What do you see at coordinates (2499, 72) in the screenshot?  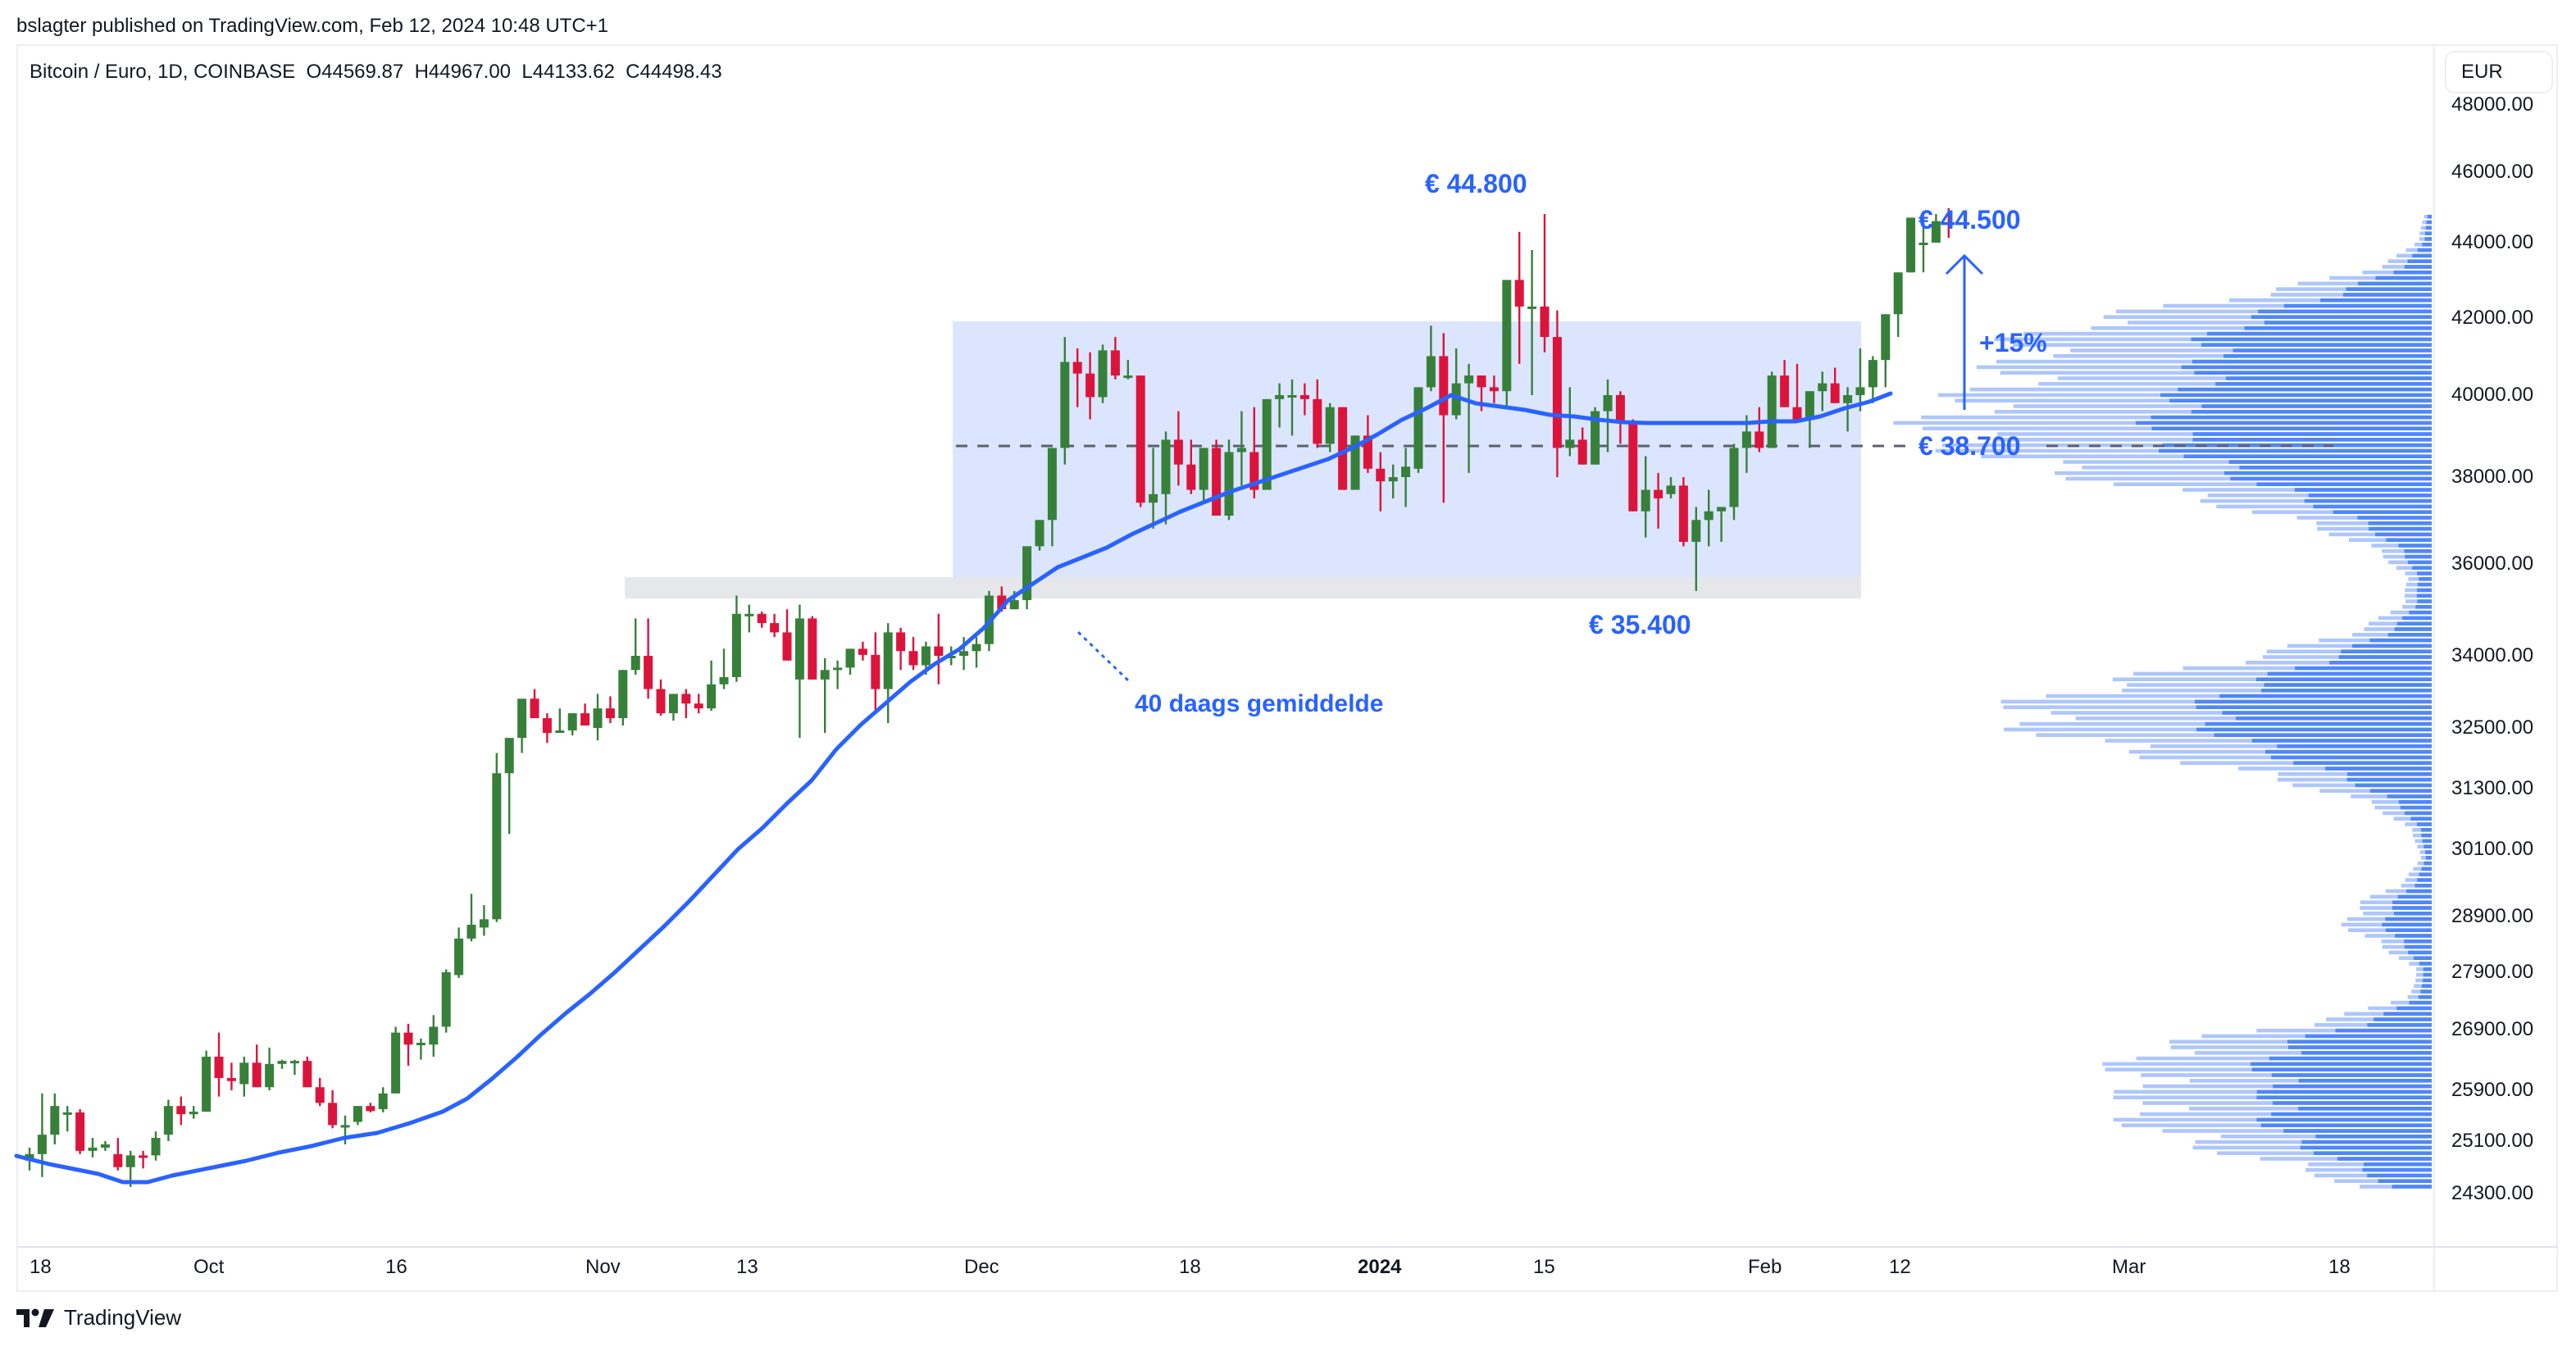 I see `currency-button: EUR` at bounding box center [2499, 72].